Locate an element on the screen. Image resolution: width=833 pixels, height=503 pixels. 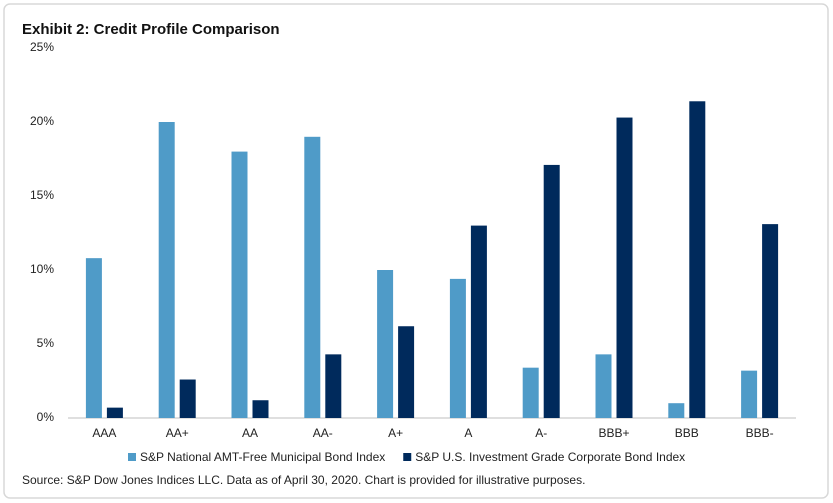
chart-title: Exhibit 2: Credit Profile Comparison is located at coordinates (151, 29).